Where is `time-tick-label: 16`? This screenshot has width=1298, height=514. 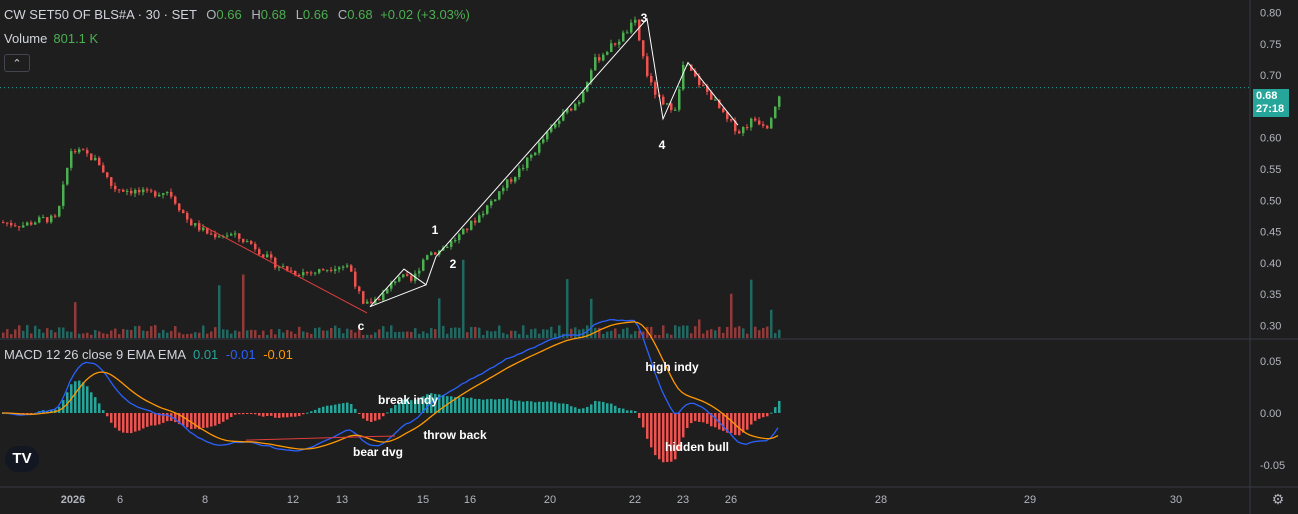 time-tick-label: 16 is located at coordinates (470, 500).